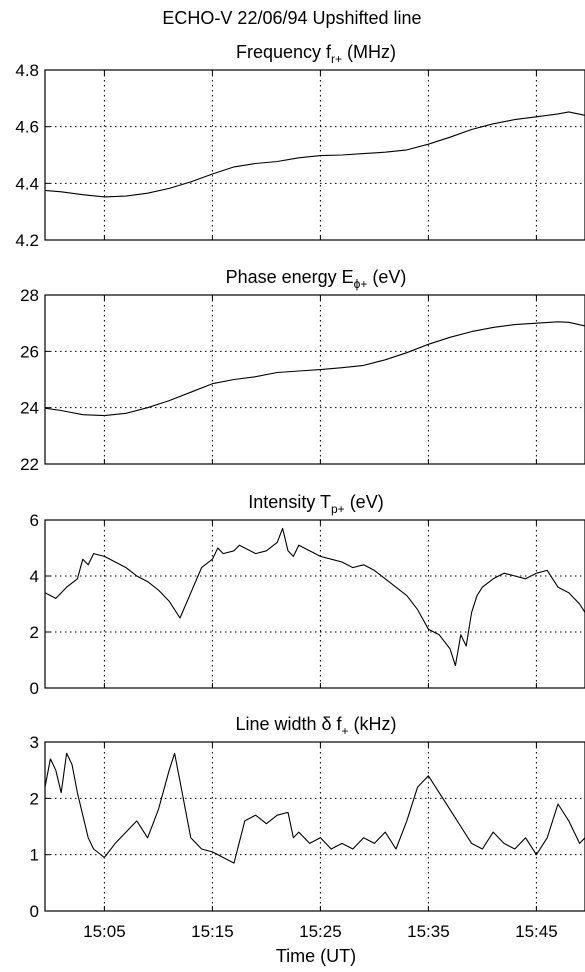 The height and width of the screenshot is (972, 585). I want to click on panel-title-main: Intensity T, so click(289, 502).